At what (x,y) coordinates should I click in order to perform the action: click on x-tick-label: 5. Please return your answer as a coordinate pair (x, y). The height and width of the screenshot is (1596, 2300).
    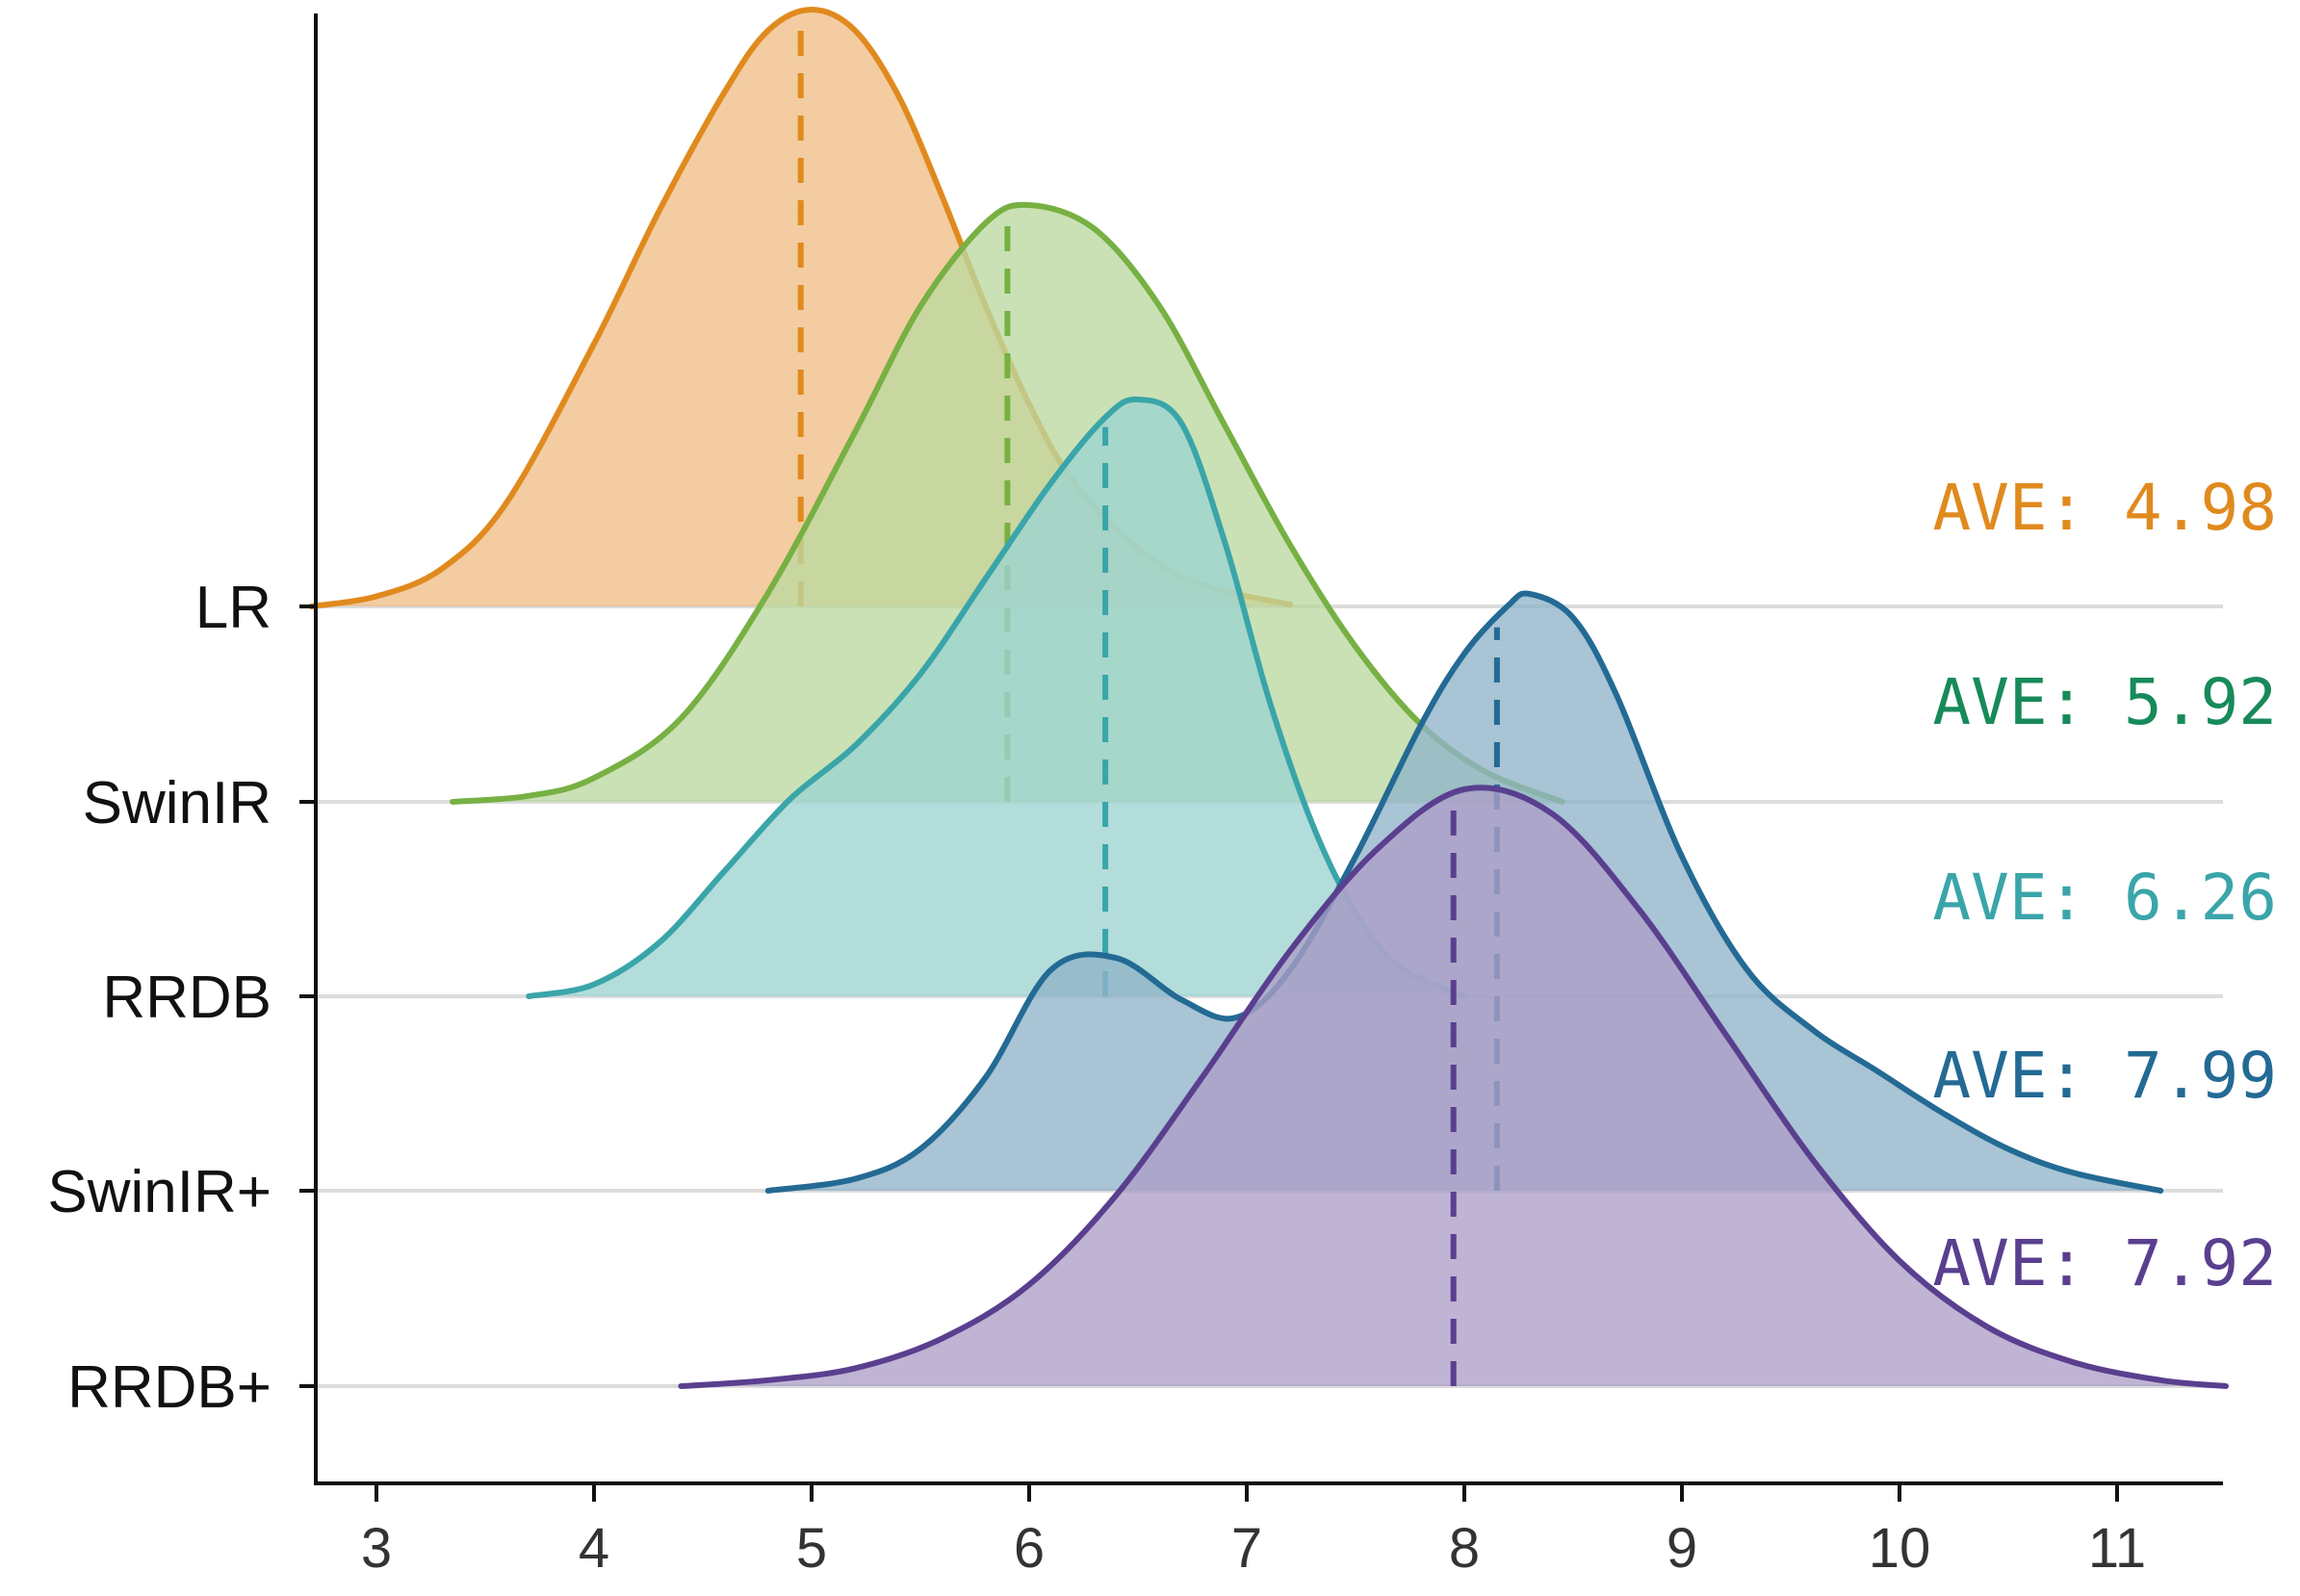
    Looking at the image, I should click on (811, 1548).